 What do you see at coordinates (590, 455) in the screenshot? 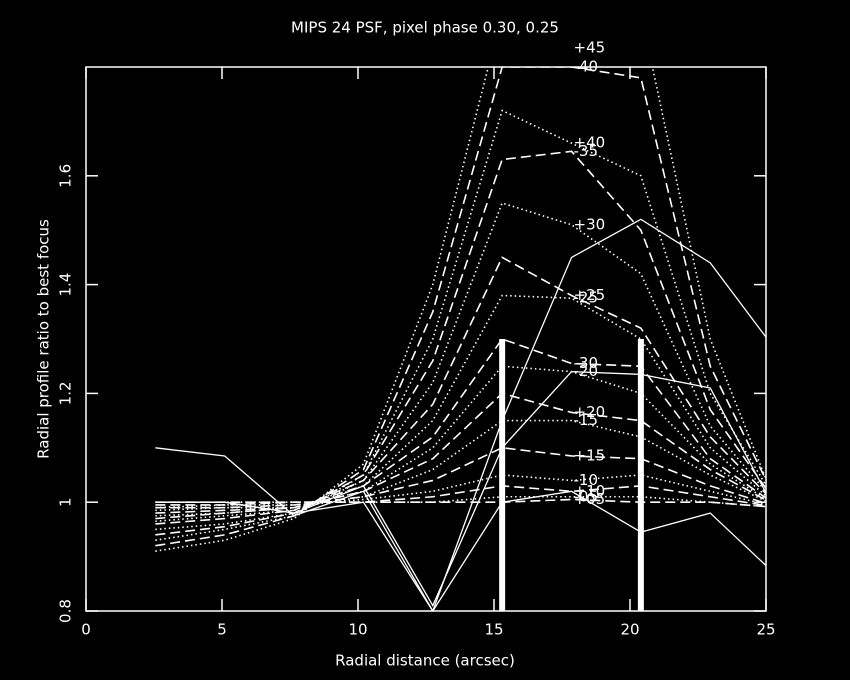
I see `series-label: +15` at bounding box center [590, 455].